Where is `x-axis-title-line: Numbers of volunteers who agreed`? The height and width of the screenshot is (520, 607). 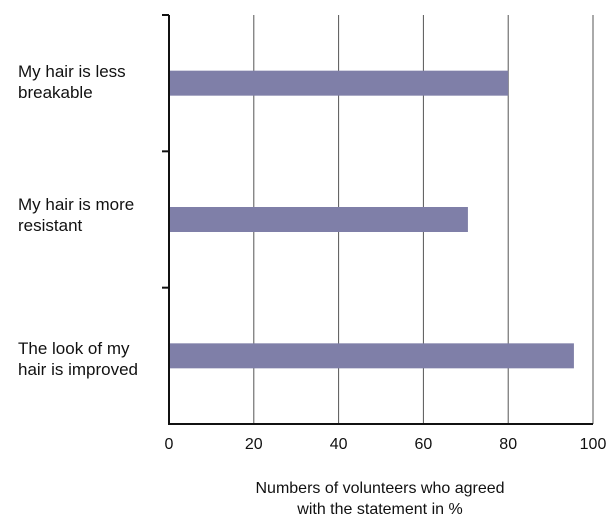 x-axis-title-line: Numbers of volunteers who agreed is located at coordinates (380, 488).